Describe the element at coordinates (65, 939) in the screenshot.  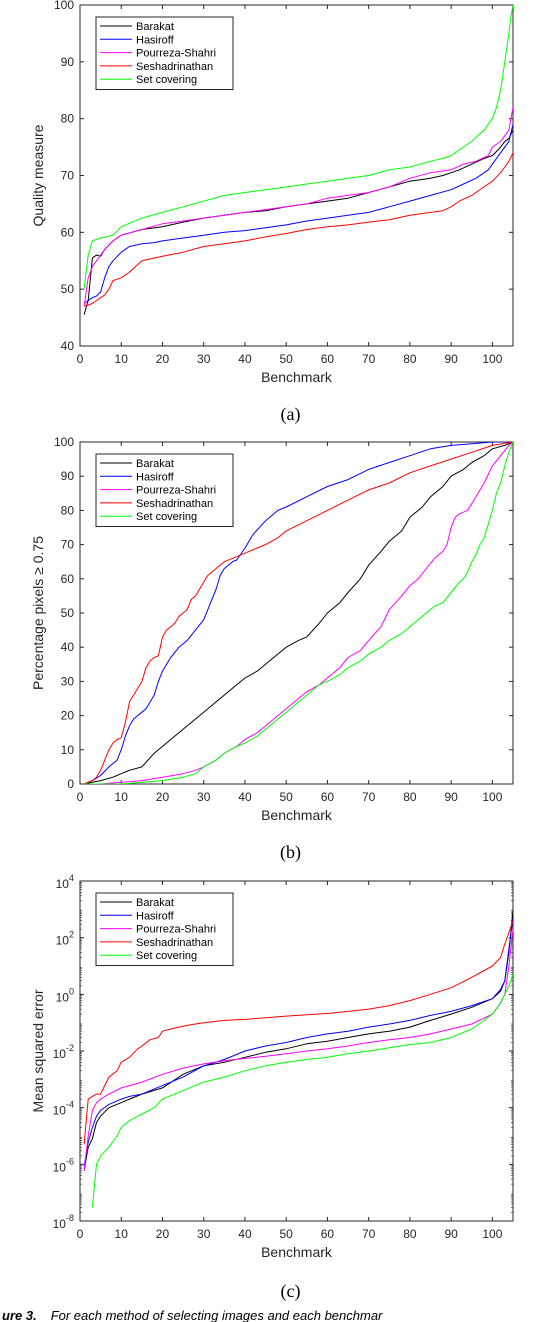
I see `y-tick-label: 102` at that location.